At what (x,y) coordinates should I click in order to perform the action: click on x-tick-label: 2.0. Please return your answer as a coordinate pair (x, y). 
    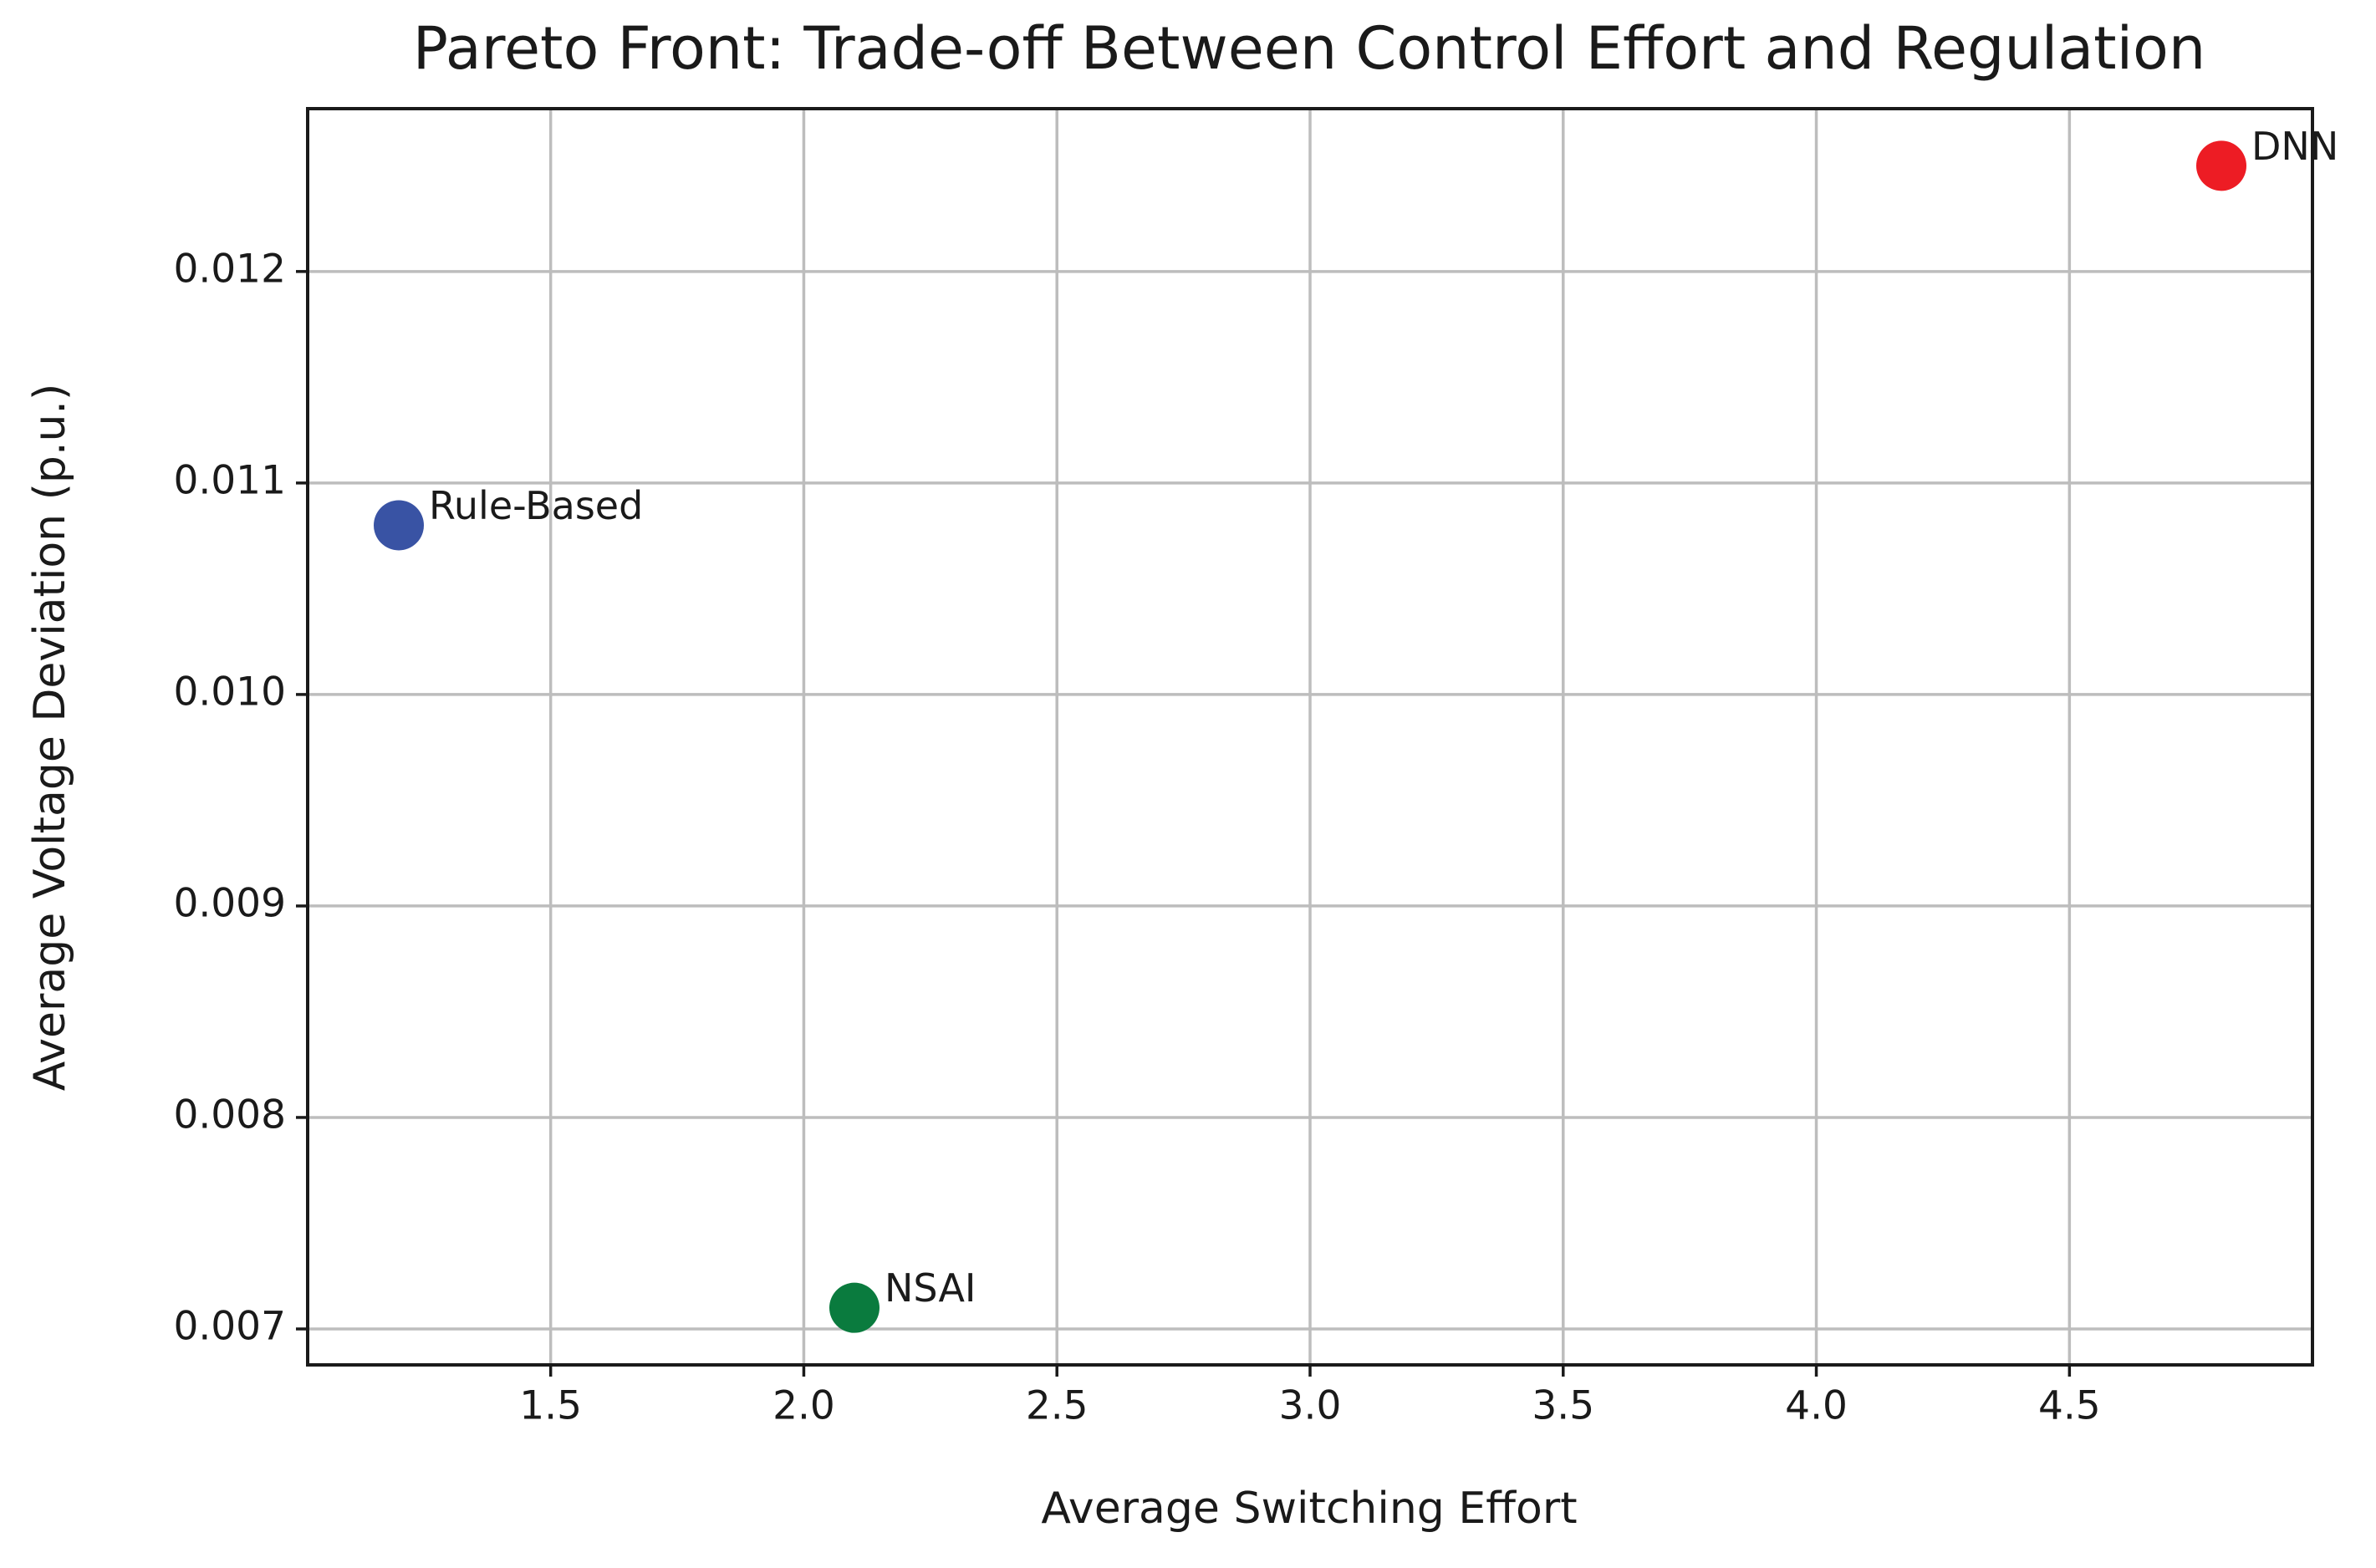
    Looking at the image, I should click on (803, 1406).